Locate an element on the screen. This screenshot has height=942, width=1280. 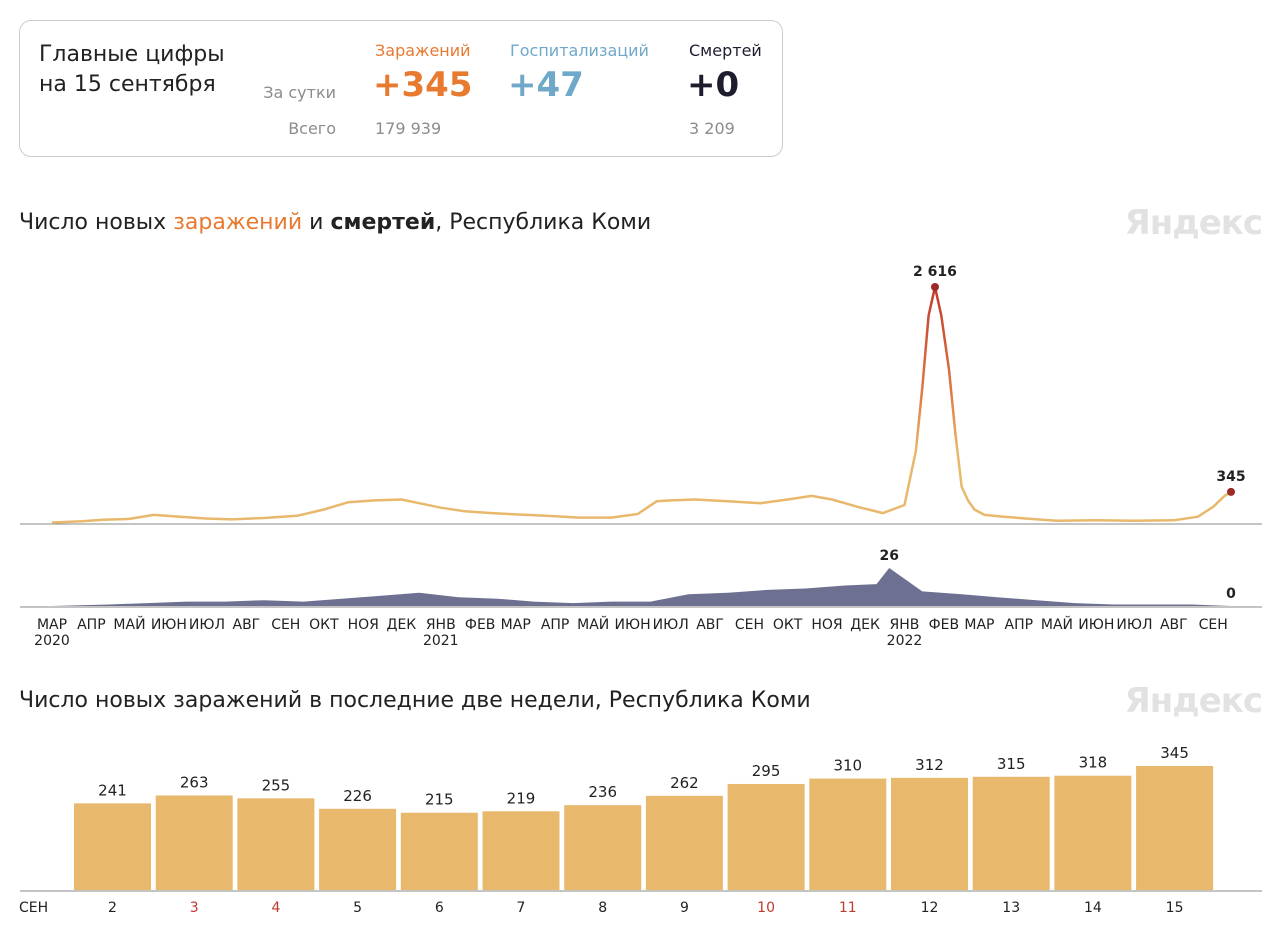
main-title-part3: и is located at coordinates (316, 222).